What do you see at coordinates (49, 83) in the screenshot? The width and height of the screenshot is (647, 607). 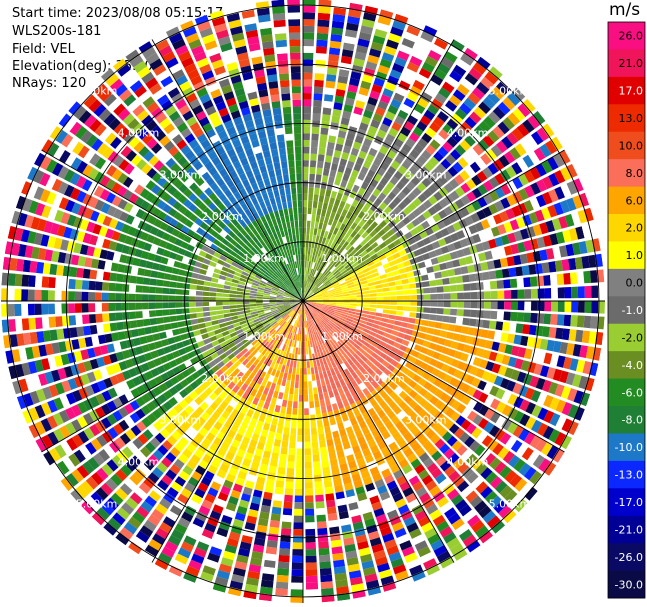 I see `nrays-label: NRays: 120` at bounding box center [49, 83].